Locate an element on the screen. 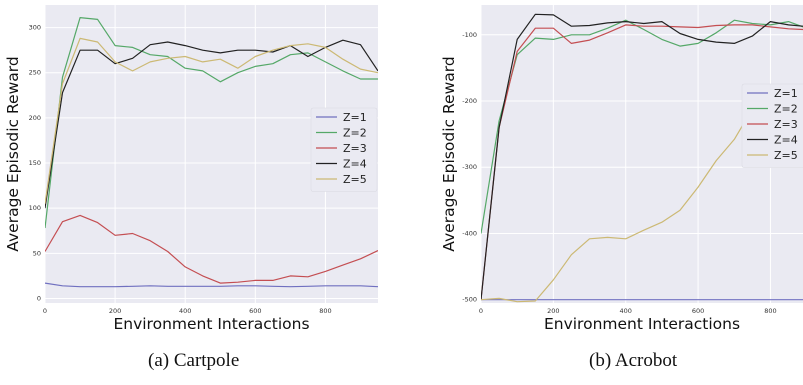 Image resolution: width=803 pixels, height=385 pixels. y-tick-label: -400 is located at coordinates (469, 233).